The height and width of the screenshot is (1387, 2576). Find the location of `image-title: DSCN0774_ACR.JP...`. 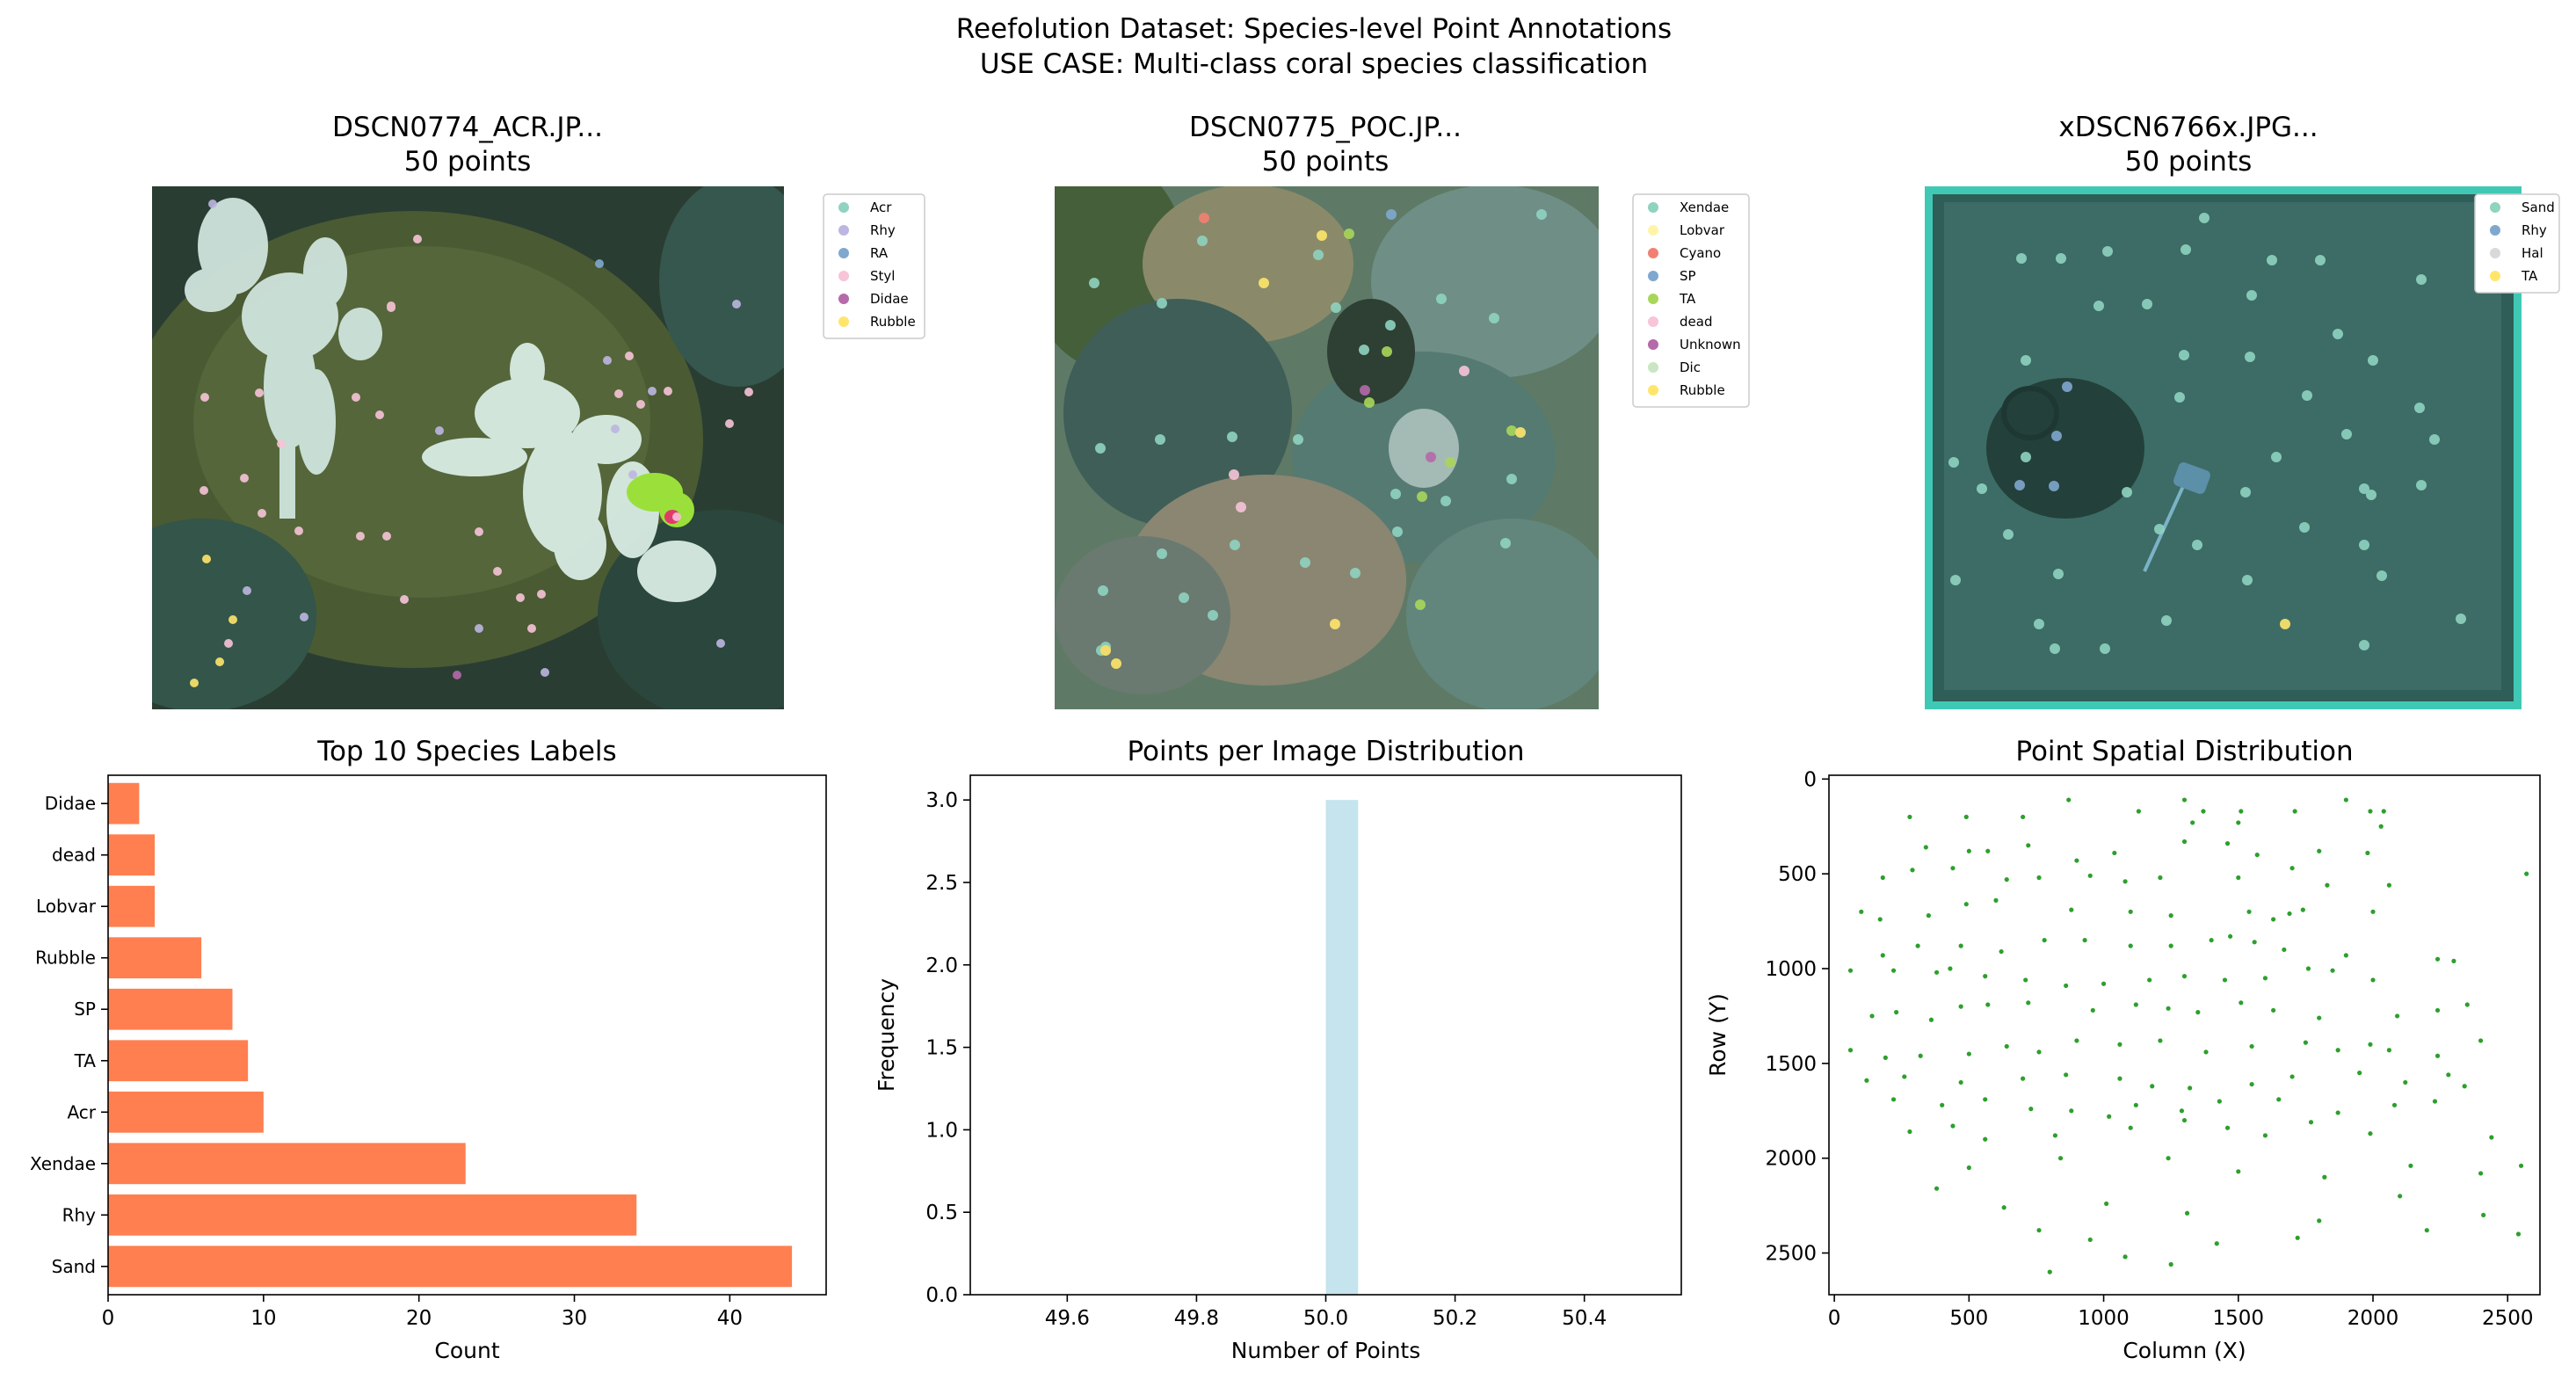

image-title: DSCN0774_ACR.JP... is located at coordinates (467, 128).